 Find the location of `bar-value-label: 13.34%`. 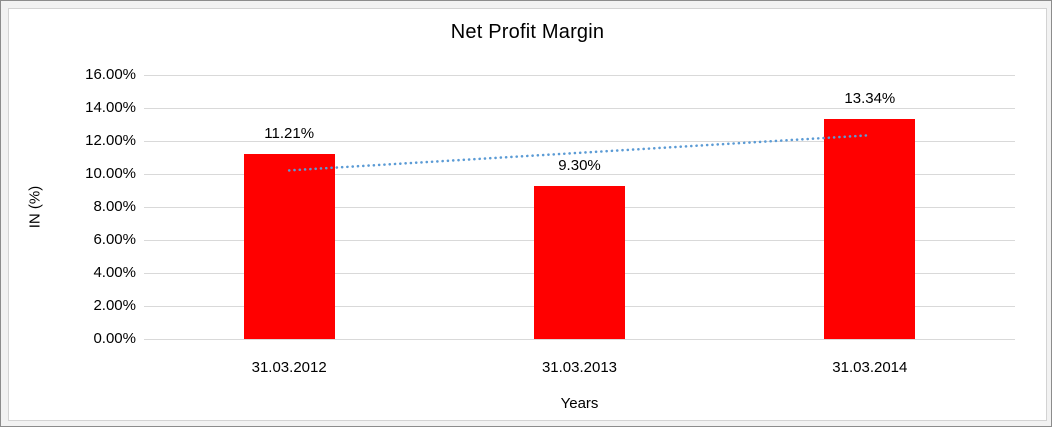

bar-value-label: 13.34% is located at coordinates (870, 98).